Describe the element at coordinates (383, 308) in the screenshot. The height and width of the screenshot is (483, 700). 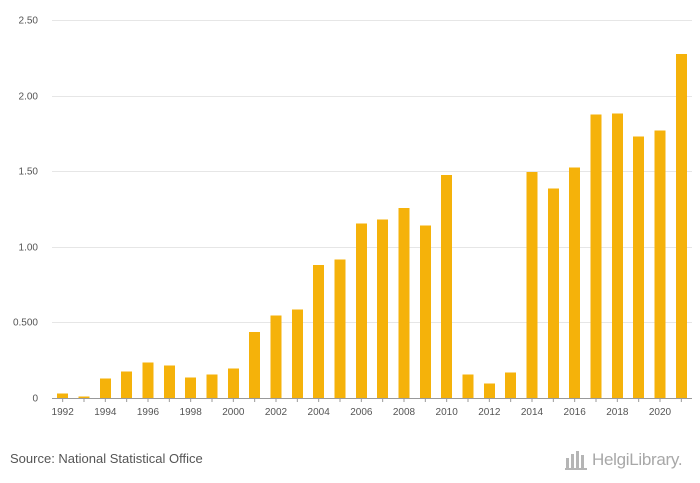
I see `bar-2007` at that location.